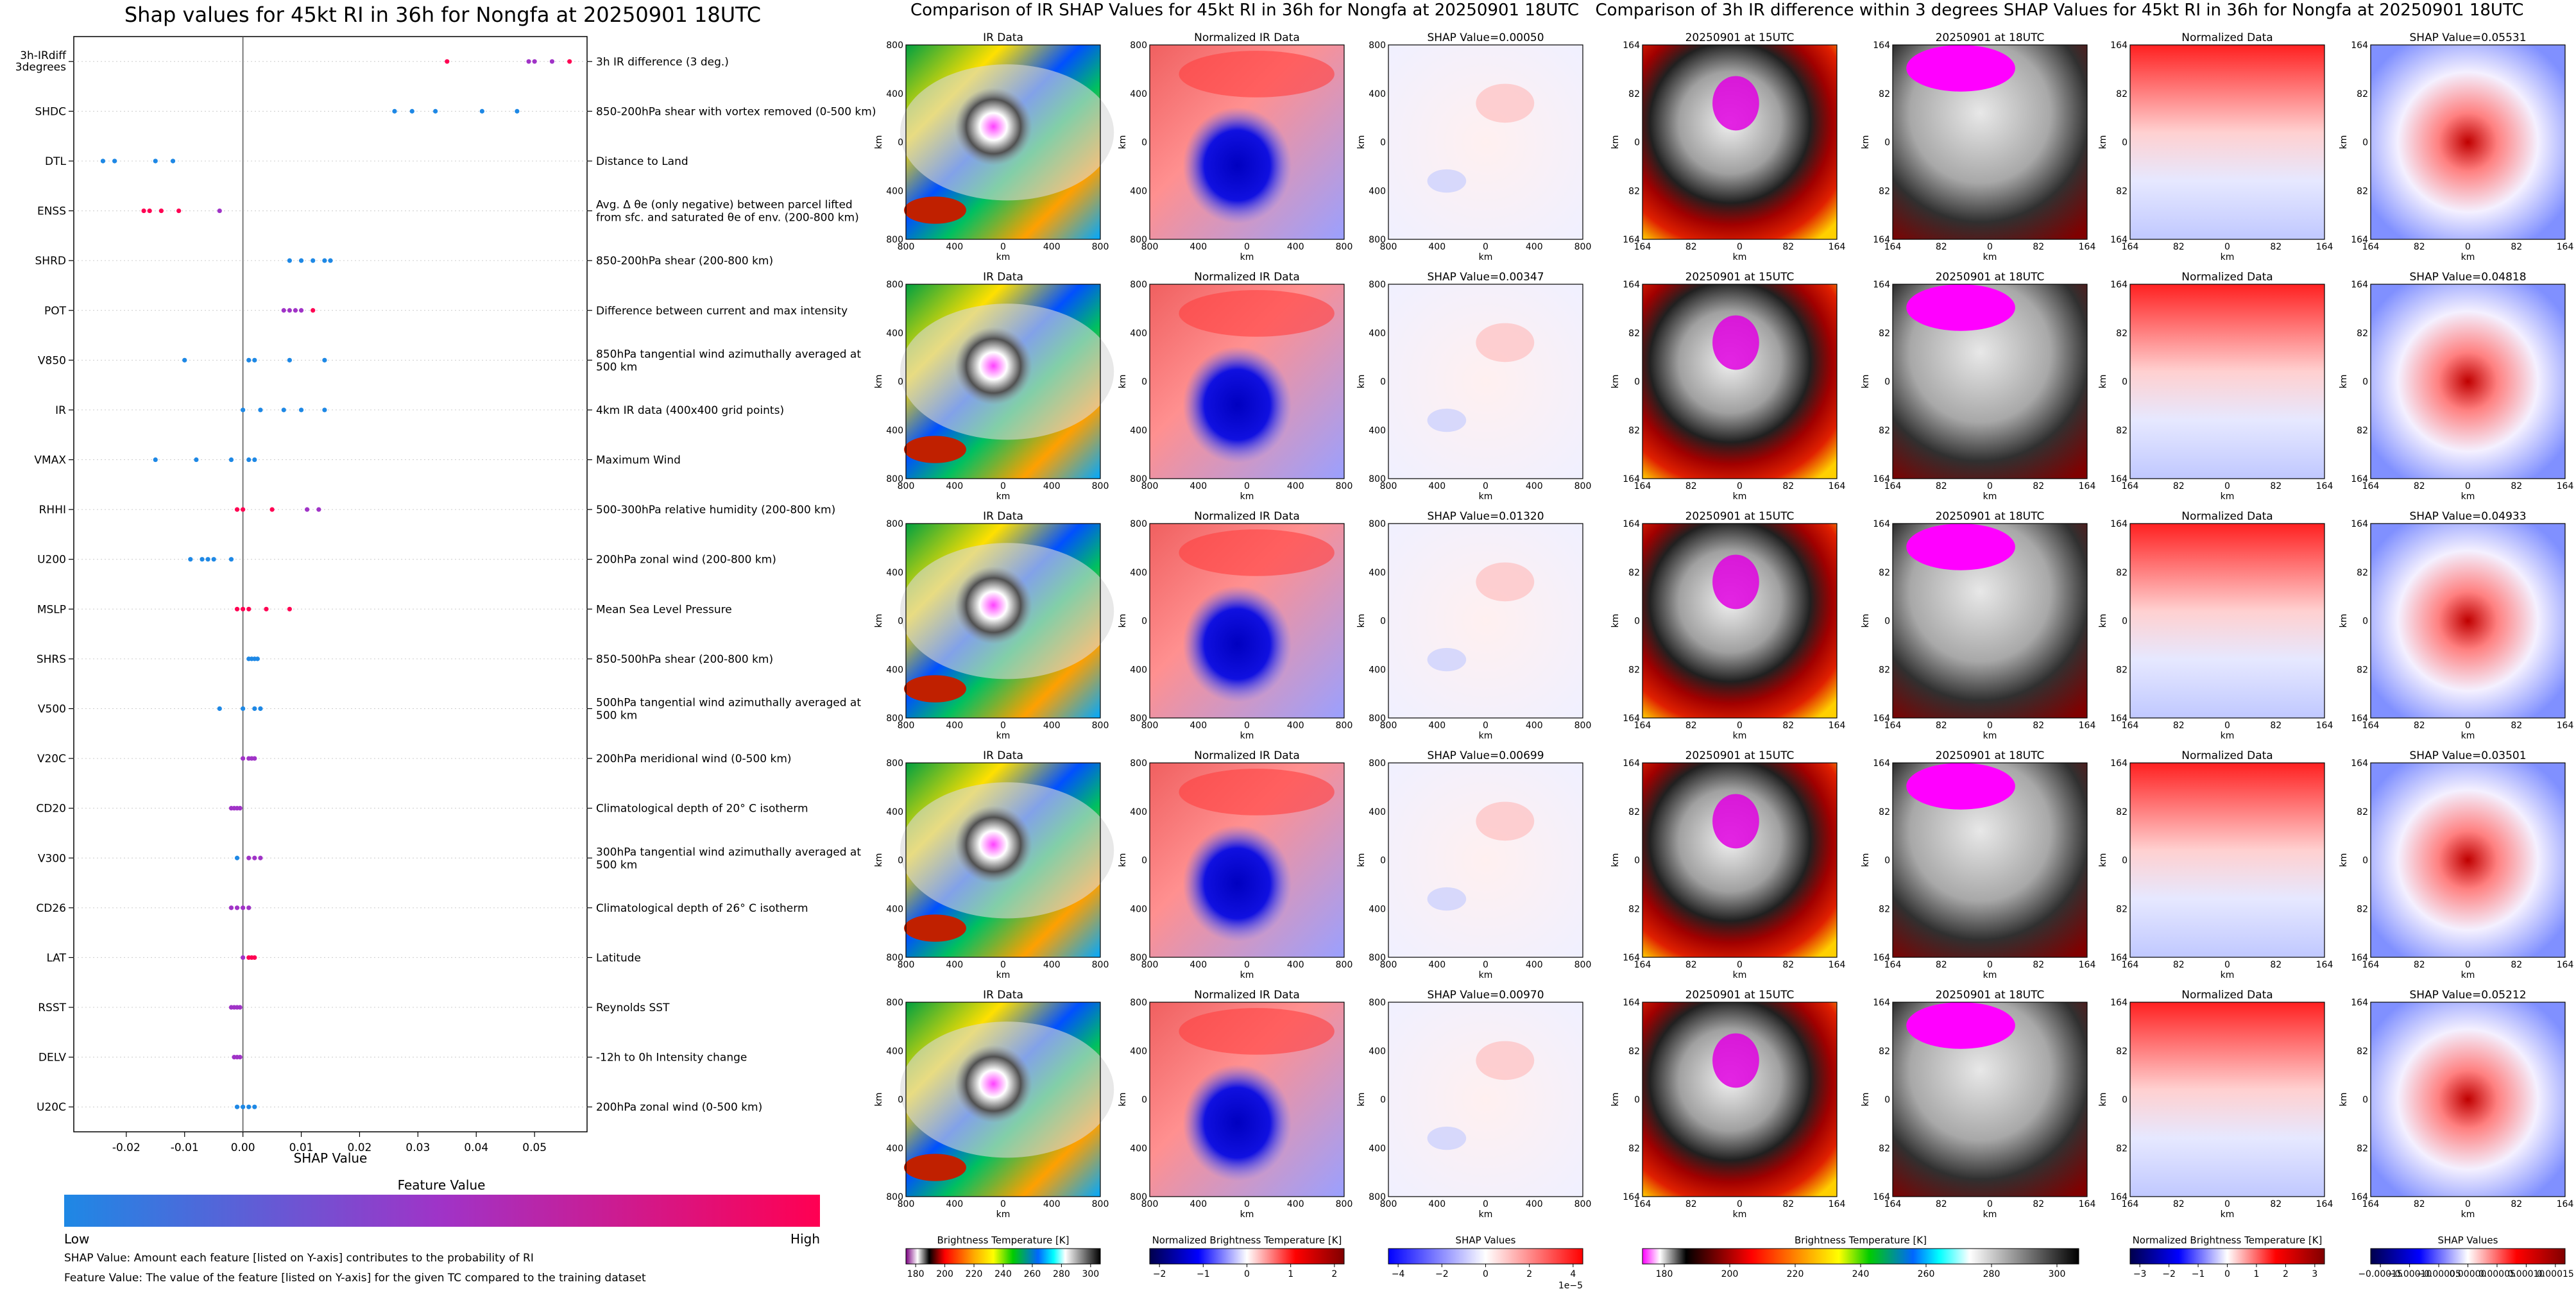 Image resolution: width=2576 pixels, height=1289 pixels. Describe the element at coordinates (1247, 1240) in the screenshot. I see `colorbar-label: Normalized Brightness Temperature [K]` at that location.